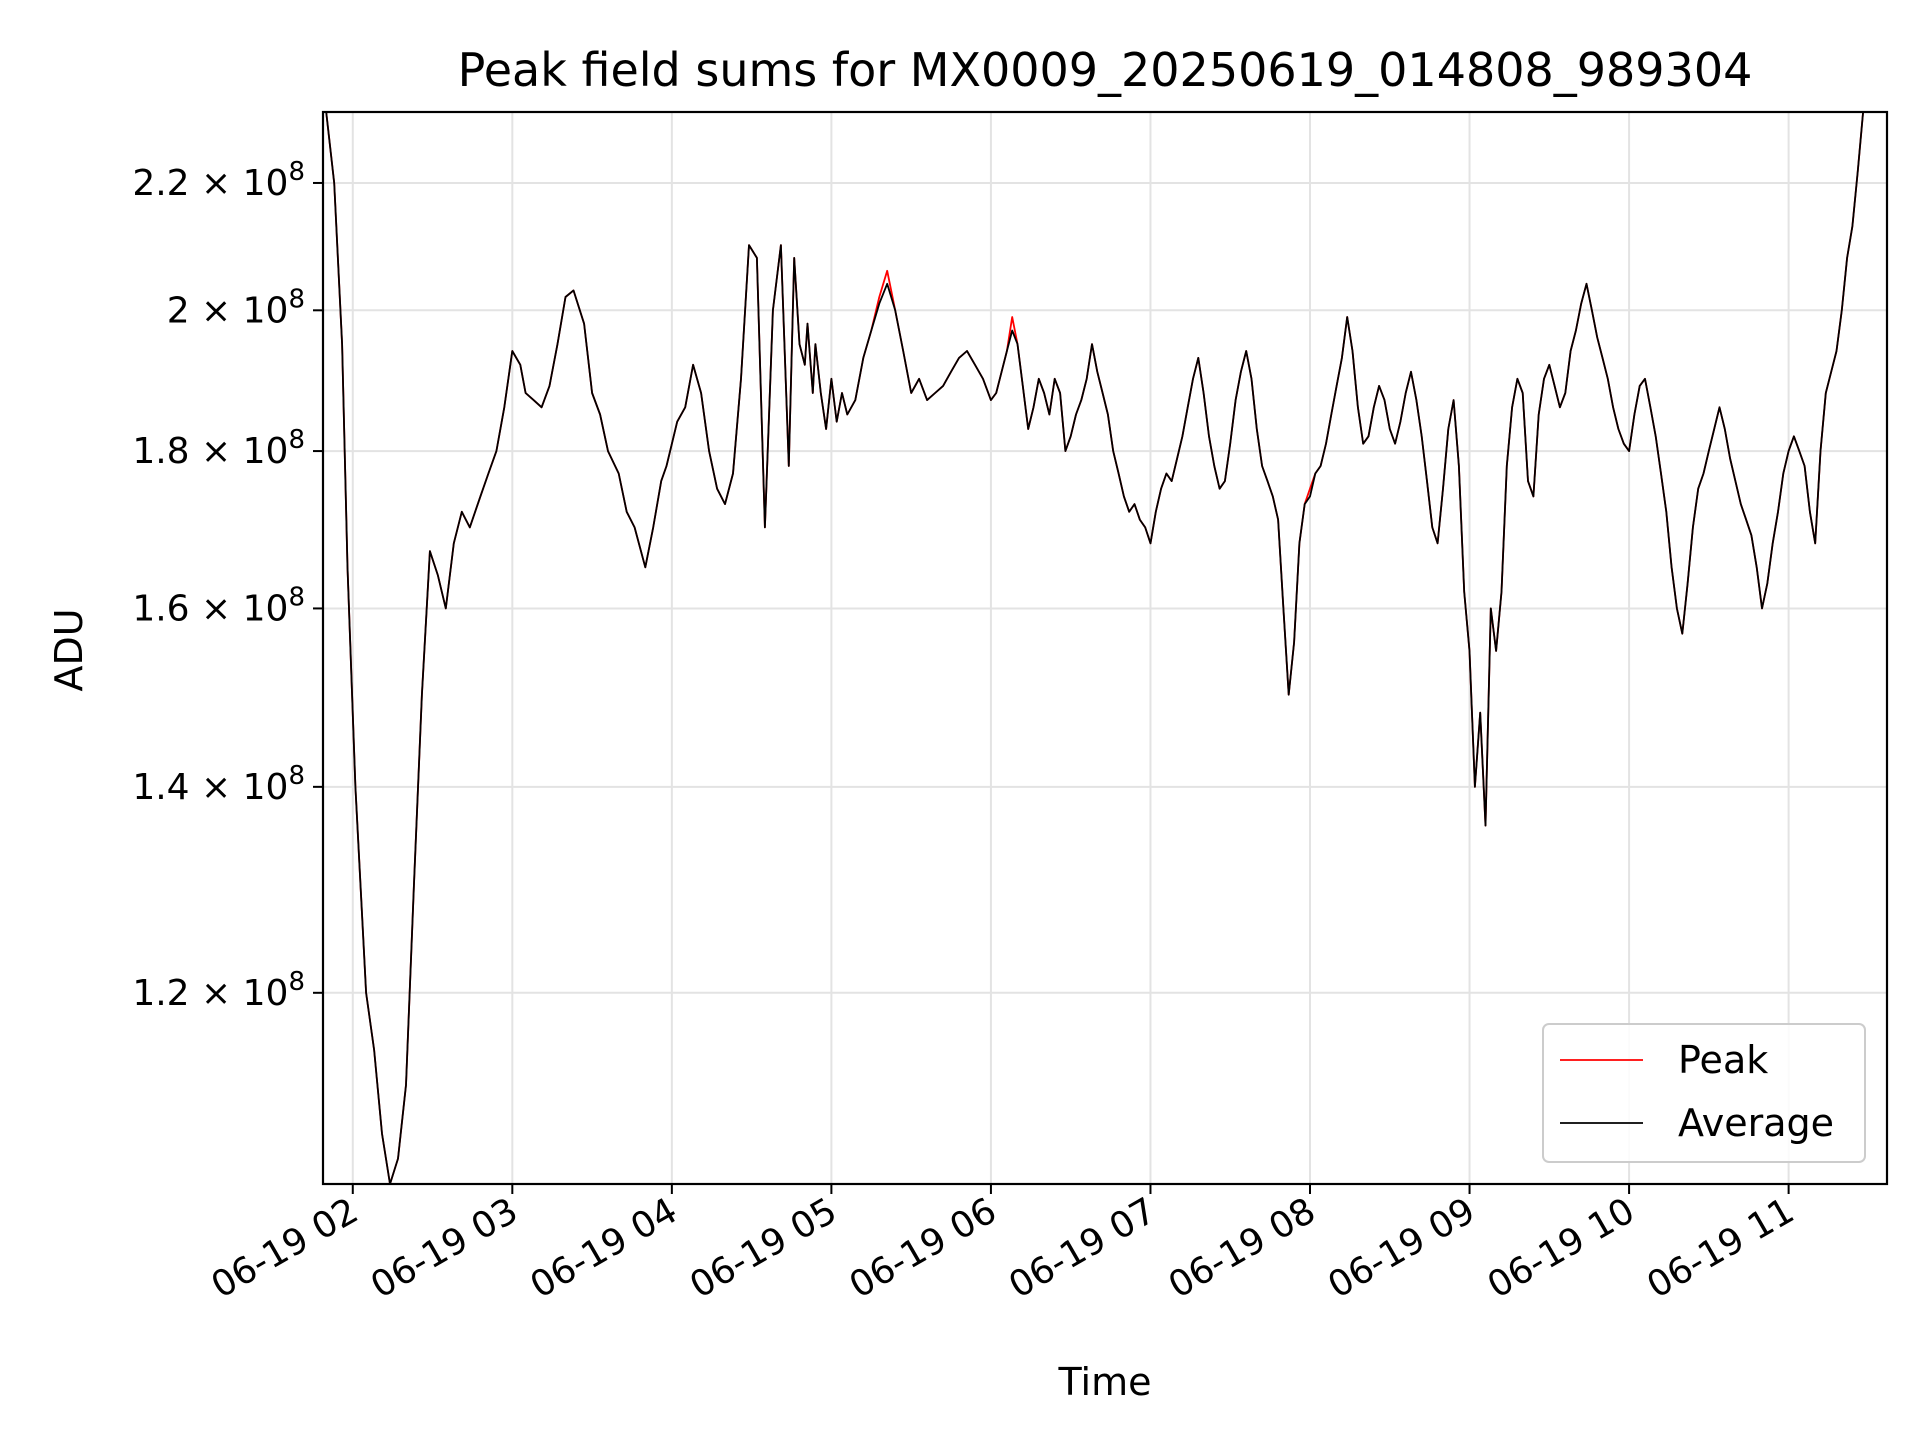 This screenshot has width=1920, height=1440. What do you see at coordinates (236, 307) in the screenshot?
I see `y-tick-label: 2 × 108` at bounding box center [236, 307].